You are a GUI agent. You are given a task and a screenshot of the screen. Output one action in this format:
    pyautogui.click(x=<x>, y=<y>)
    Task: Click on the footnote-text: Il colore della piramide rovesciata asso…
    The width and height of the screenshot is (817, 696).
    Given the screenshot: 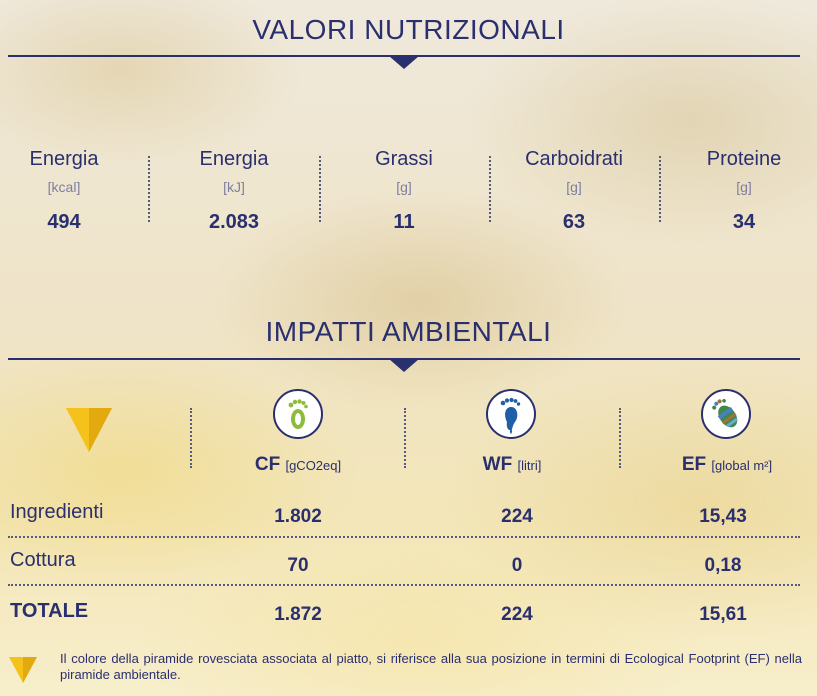 What is the action you would take?
    pyautogui.click(x=431, y=666)
    